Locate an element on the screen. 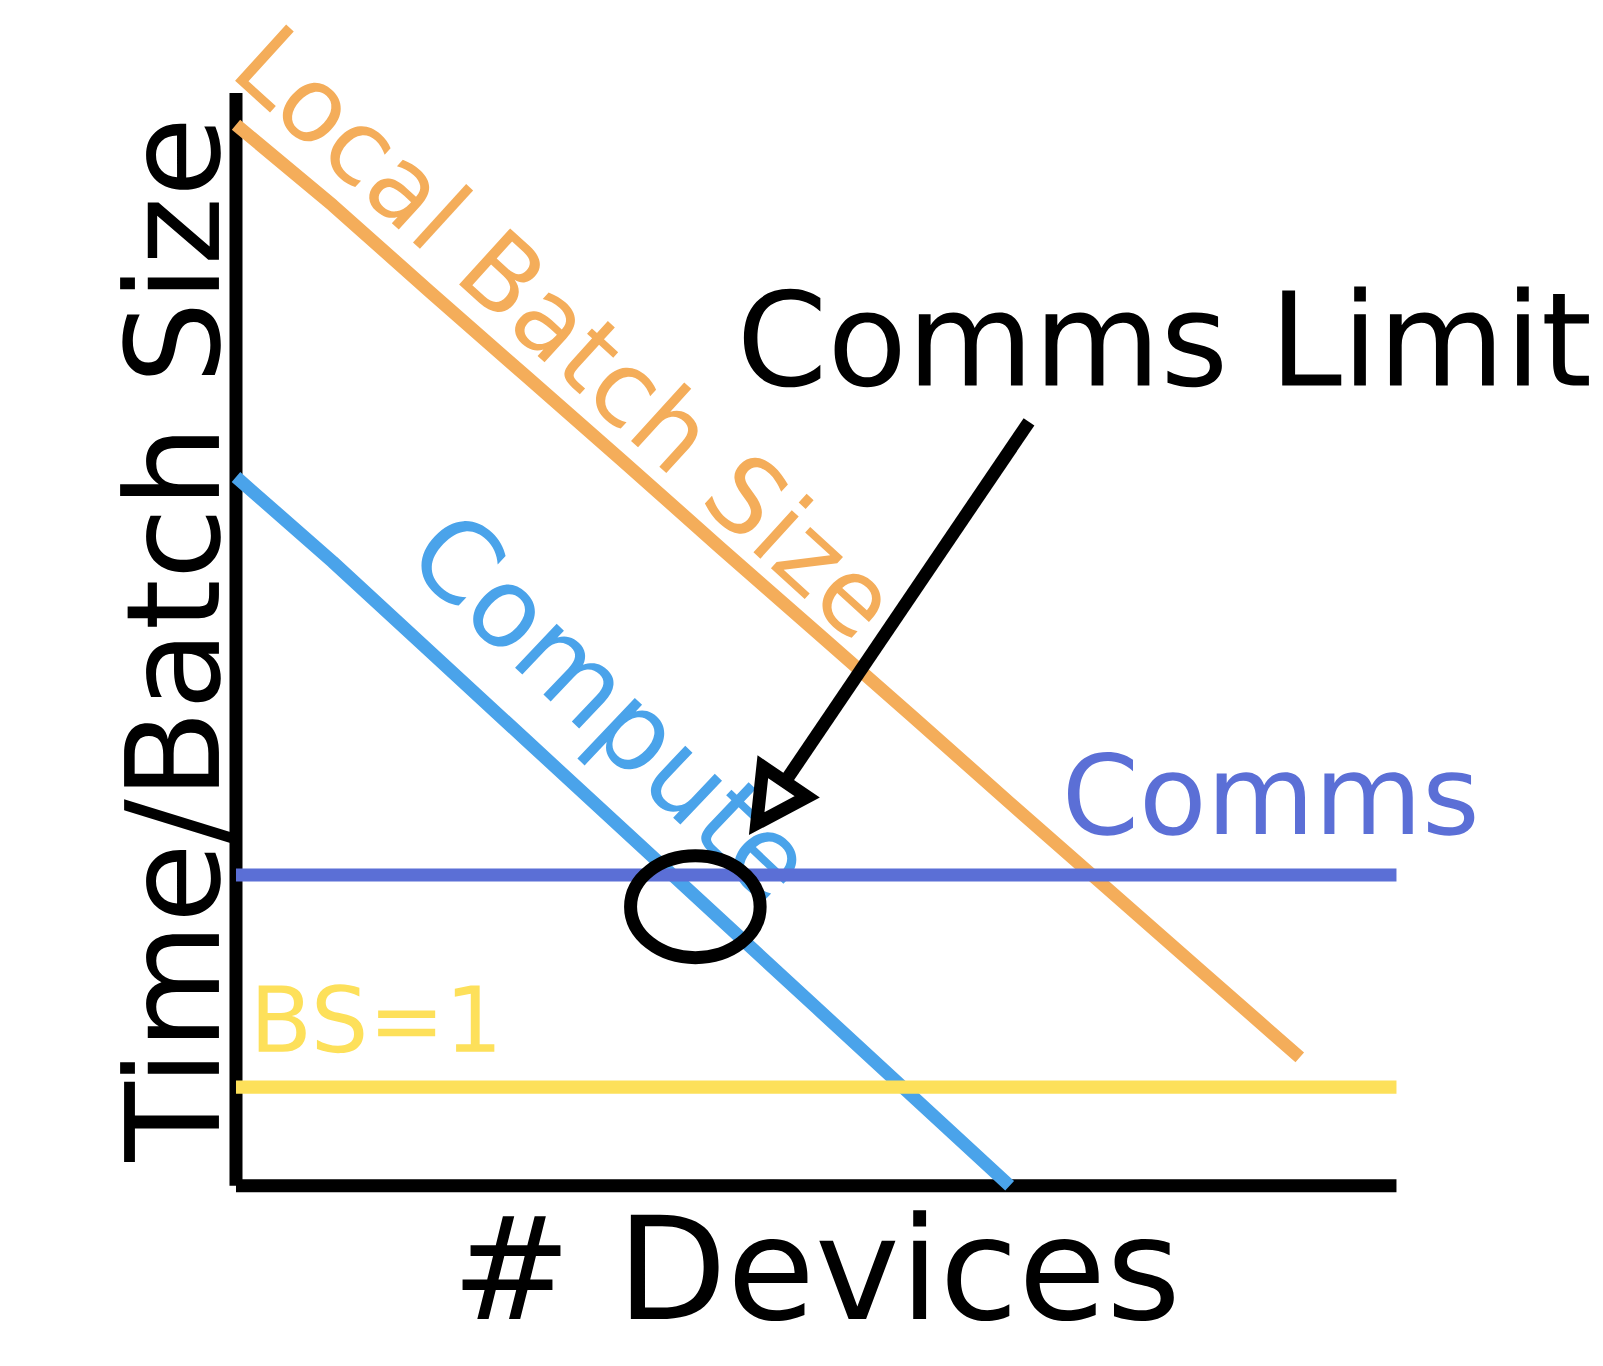  y-axis-title: Time/Batch Size is located at coordinates (176, 642).